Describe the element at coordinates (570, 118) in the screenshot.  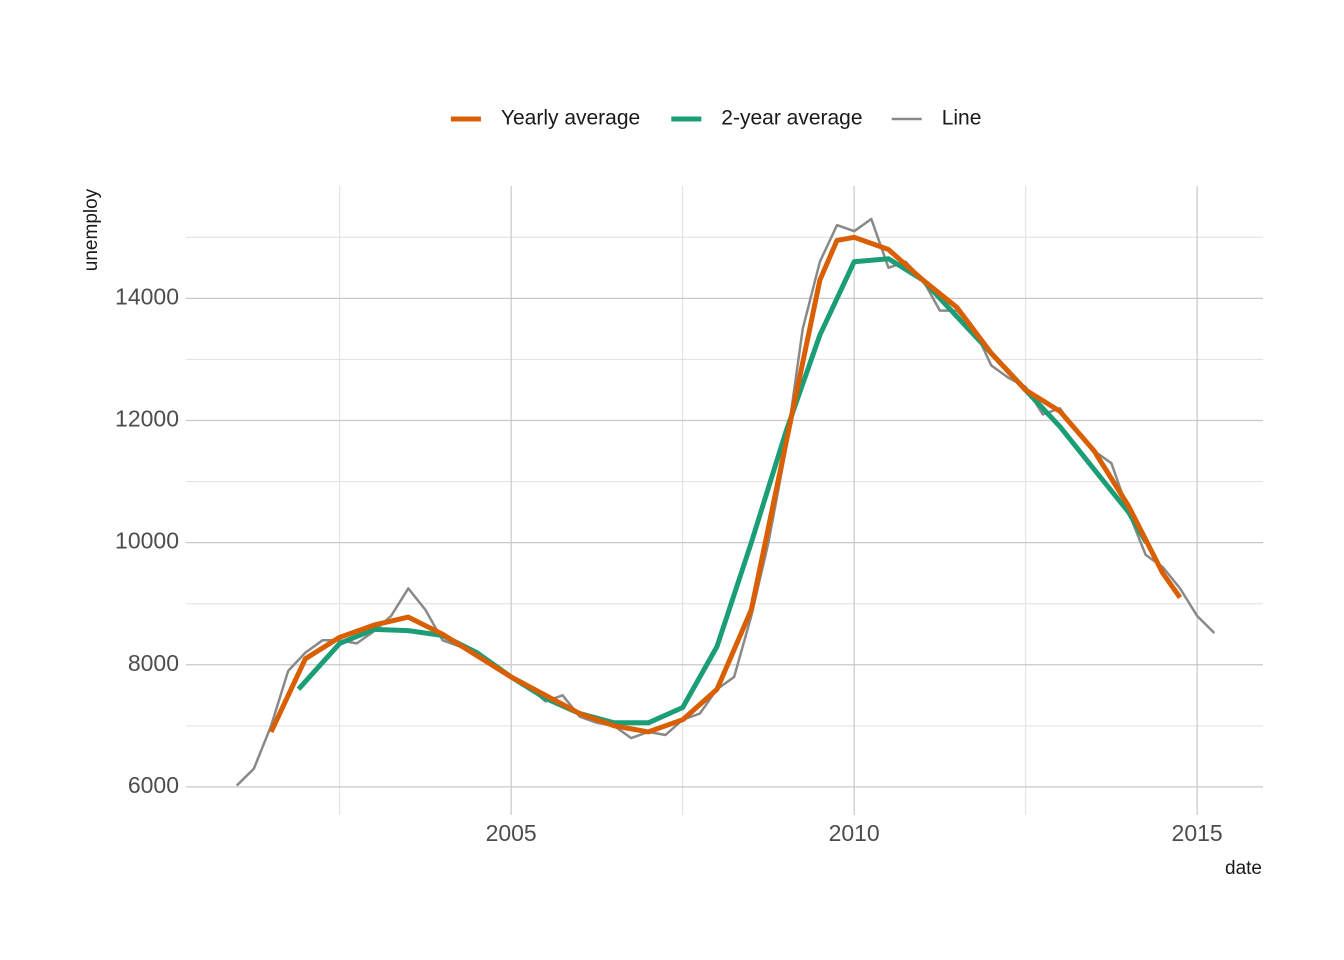
I see `legend-label: Yearly average` at that location.